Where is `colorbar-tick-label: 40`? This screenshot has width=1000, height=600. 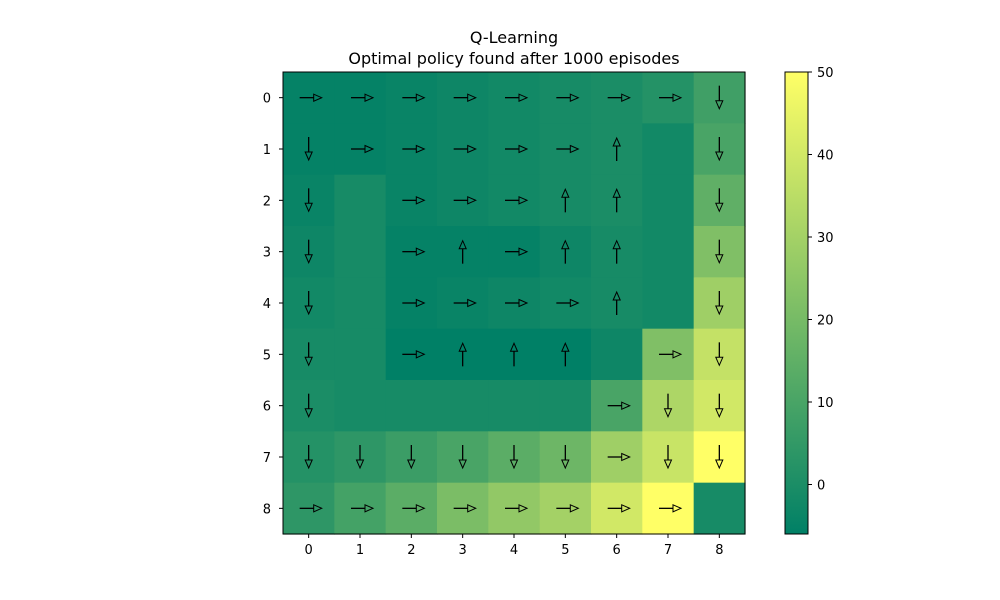
colorbar-tick-label: 40 is located at coordinates (825, 156).